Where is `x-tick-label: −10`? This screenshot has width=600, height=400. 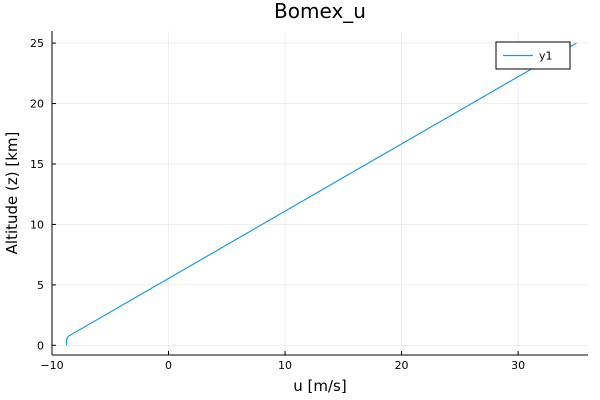 x-tick-label: −10 is located at coordinates (51, 365).